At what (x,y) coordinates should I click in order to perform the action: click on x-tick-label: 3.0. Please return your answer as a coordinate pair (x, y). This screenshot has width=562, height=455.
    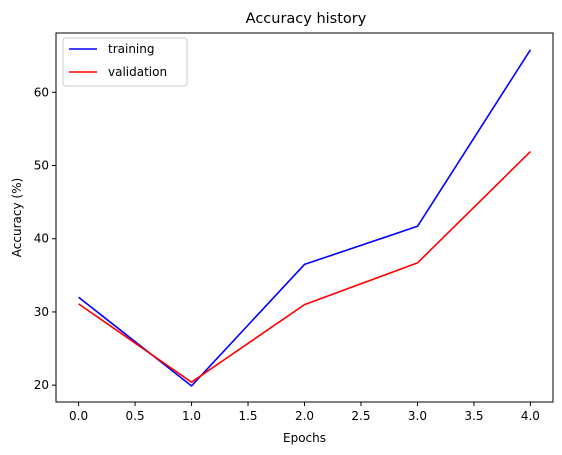
    Looking at the image, I should click on (417, 416).